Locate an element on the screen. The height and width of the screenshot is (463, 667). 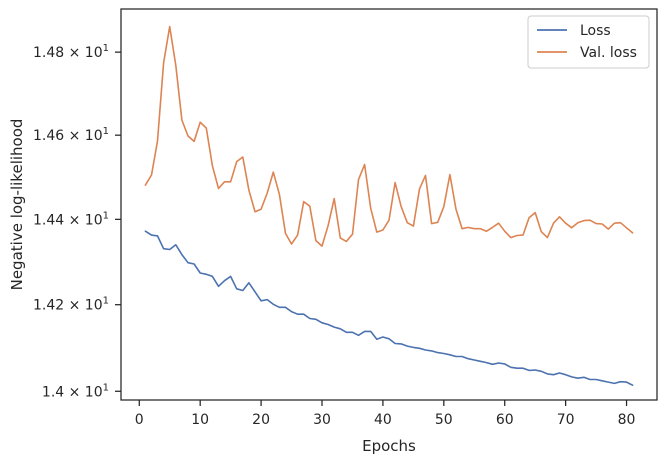
y-tick-label: 1.42 × 10¹ is located at coordinates (71, 305).